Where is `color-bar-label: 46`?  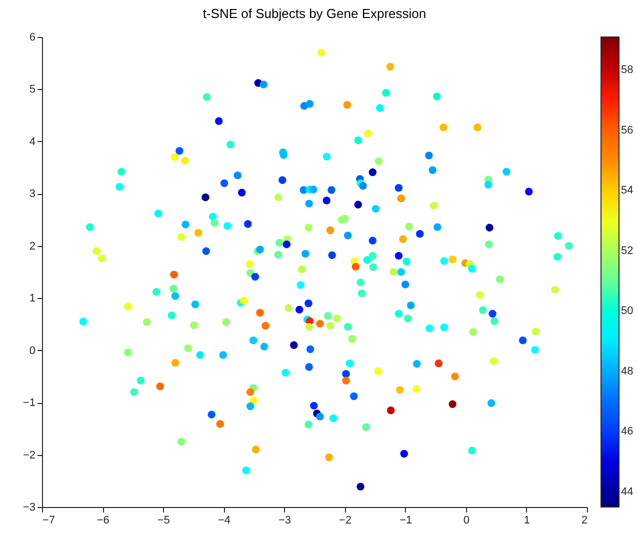
color-bar-label: 46 is located at coordinates (627, 432).